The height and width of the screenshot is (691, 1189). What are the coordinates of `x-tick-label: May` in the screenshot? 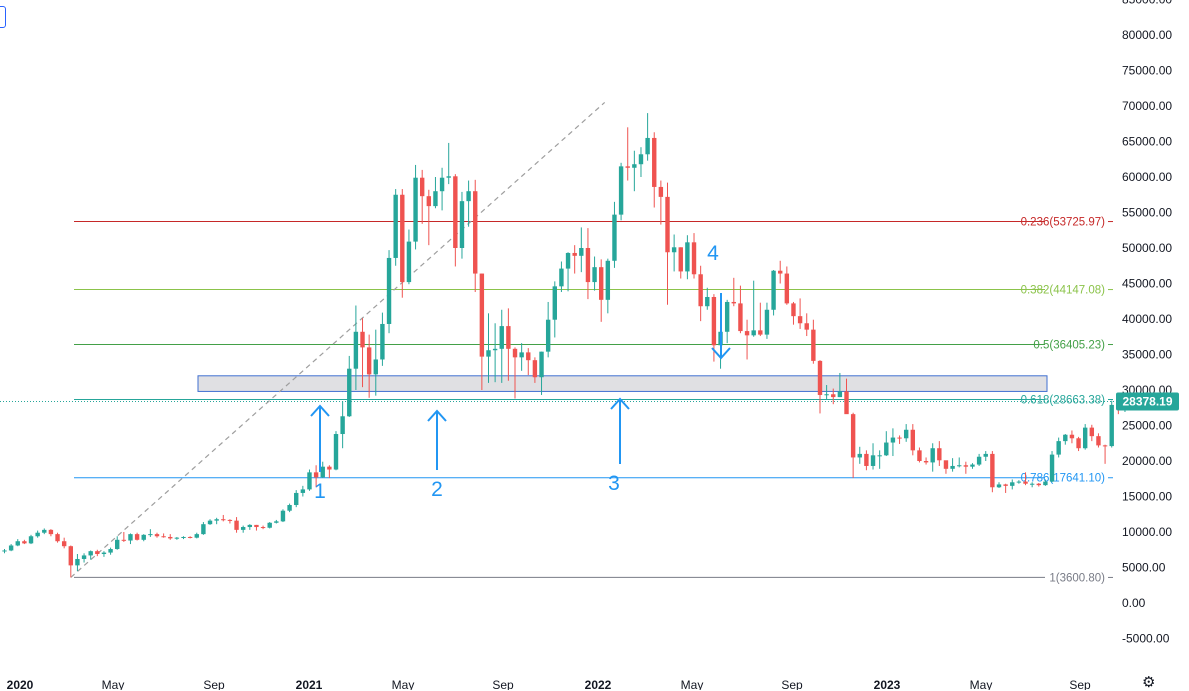 It's located at (403, 684).